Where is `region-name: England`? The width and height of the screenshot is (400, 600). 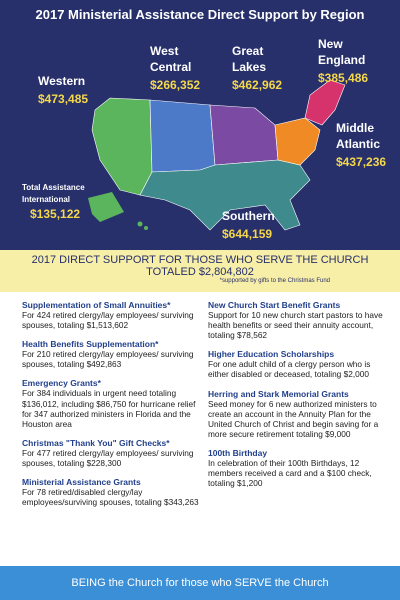 region-name: England is located at coordinates (341, 60).